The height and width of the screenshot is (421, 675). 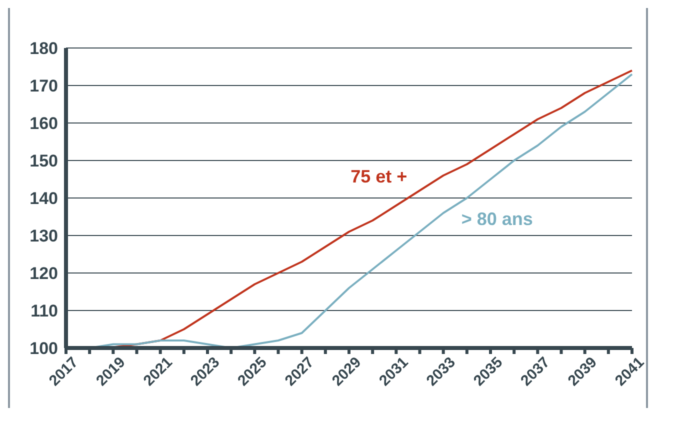 What do you see at coordinates (497, 219) in the screenshot?
I see `series-label: > 80 ans` at bounding box center [497, 219].